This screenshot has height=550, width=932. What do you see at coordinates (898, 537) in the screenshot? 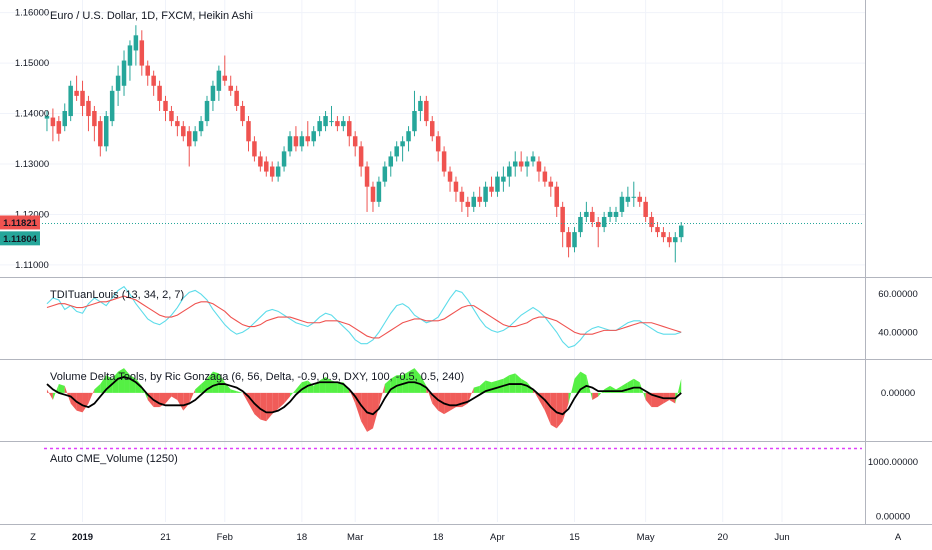
I see `auto-scale-a-button: A` at bounding box center [898, 537].